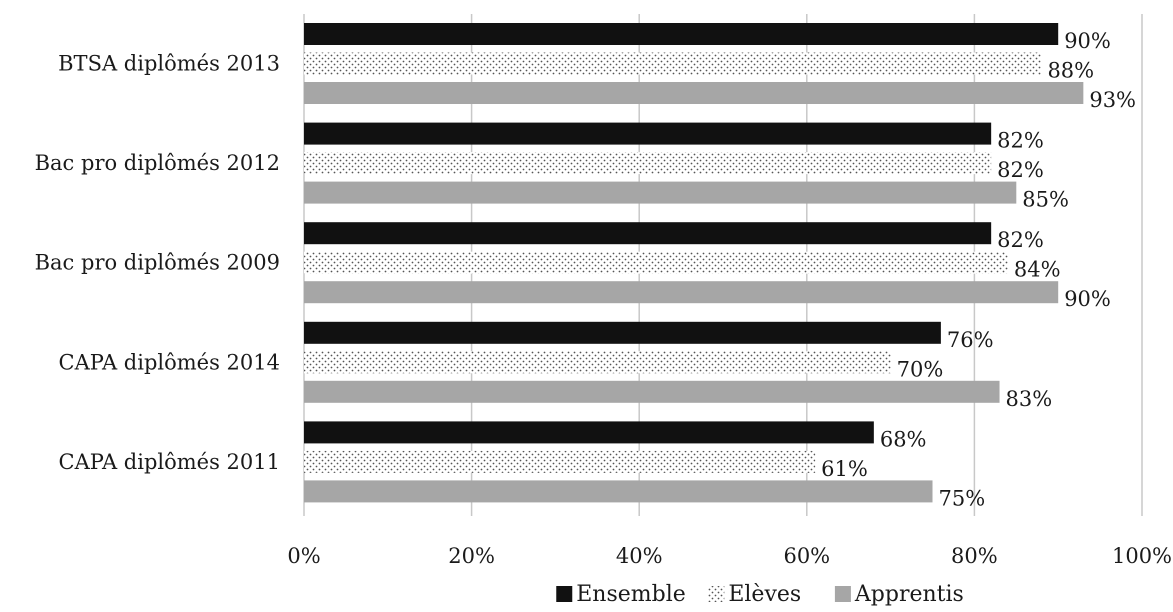  Describe the element at coordinates (169, 462) in the screenshot. I see `category-label-capa-diplomes-2011: CAPA diplômés 2011` at that location.